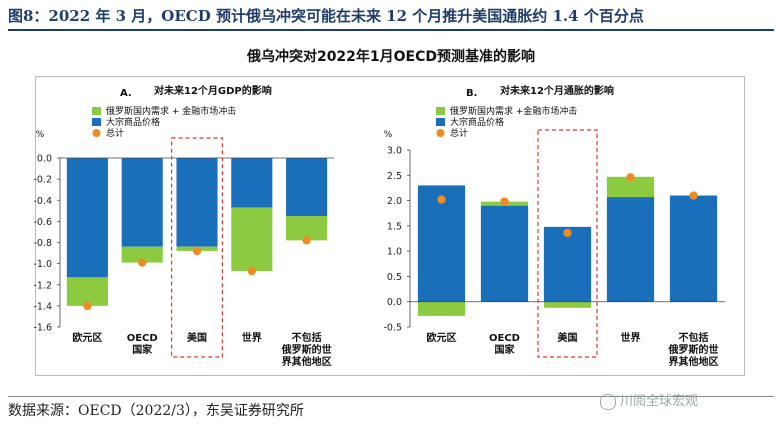  Describe the element at coordinates (126, 93) in the screenshot. I see `panel-label: A.` at that location.